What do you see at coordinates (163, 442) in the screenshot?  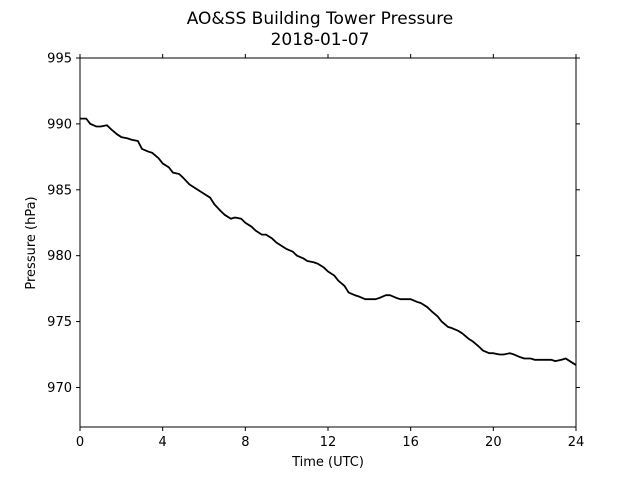 I see `x-tick-label: 4` at bounding box center [163, 442].